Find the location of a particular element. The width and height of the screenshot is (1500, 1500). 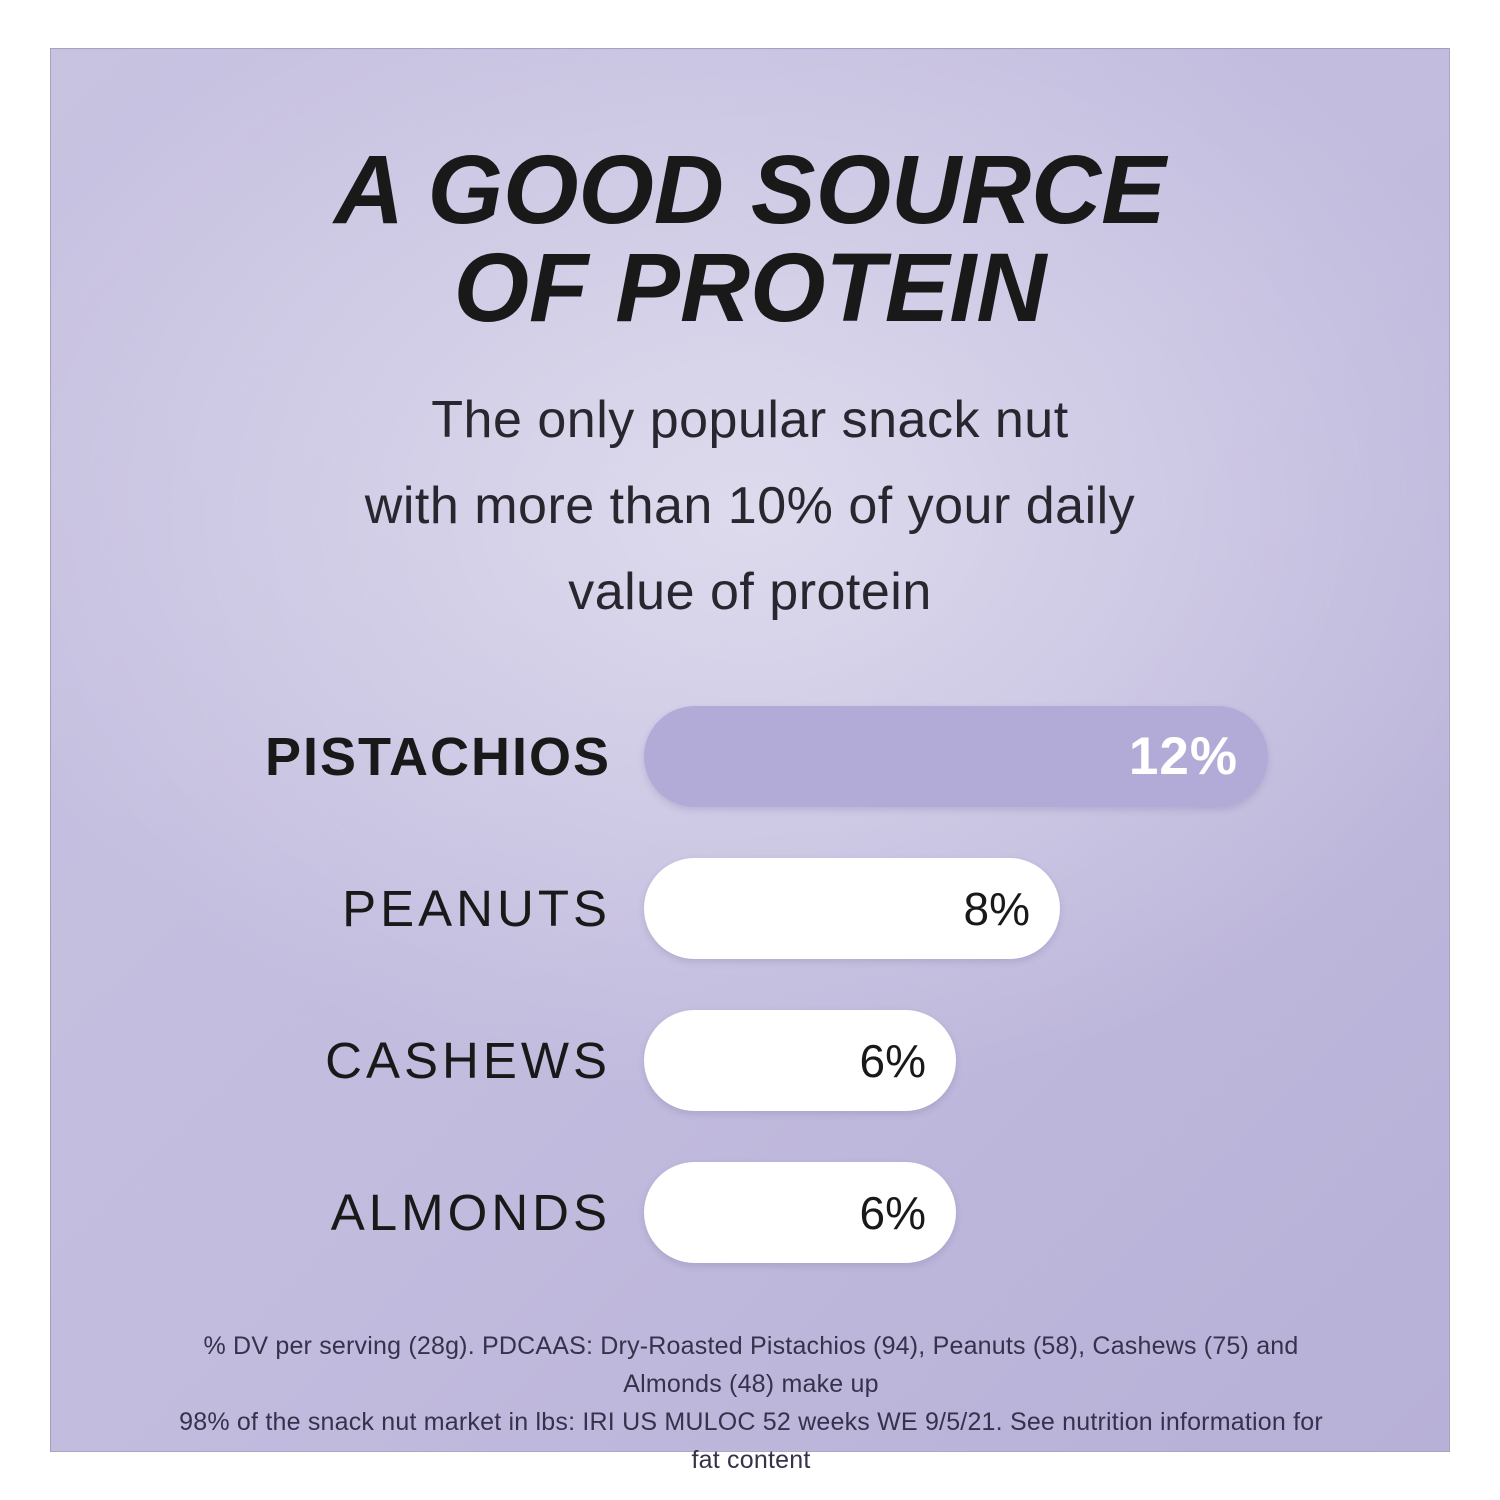

title-line-1: A GOOD SOURCE is located at coordinates (750, 189).